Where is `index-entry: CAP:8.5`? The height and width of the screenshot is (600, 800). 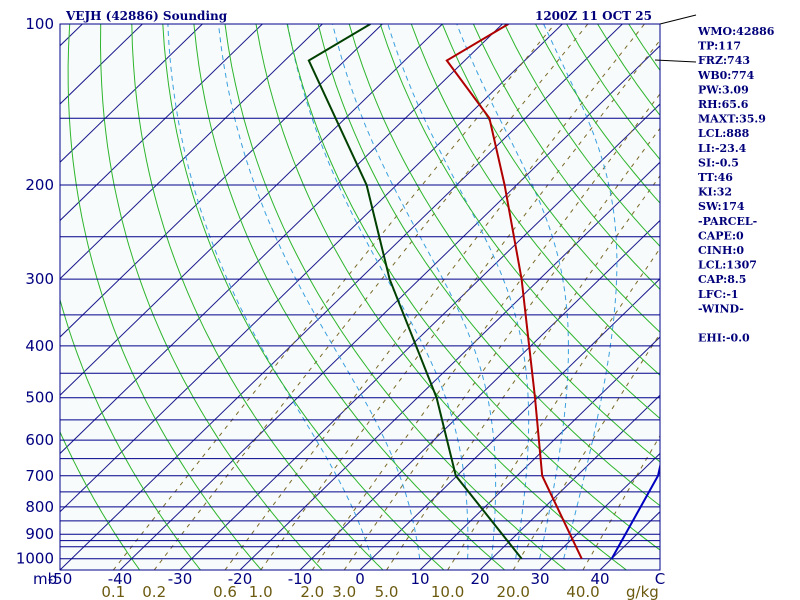
index-entry: CAP:8.5 is located at coordinates (722, 279).